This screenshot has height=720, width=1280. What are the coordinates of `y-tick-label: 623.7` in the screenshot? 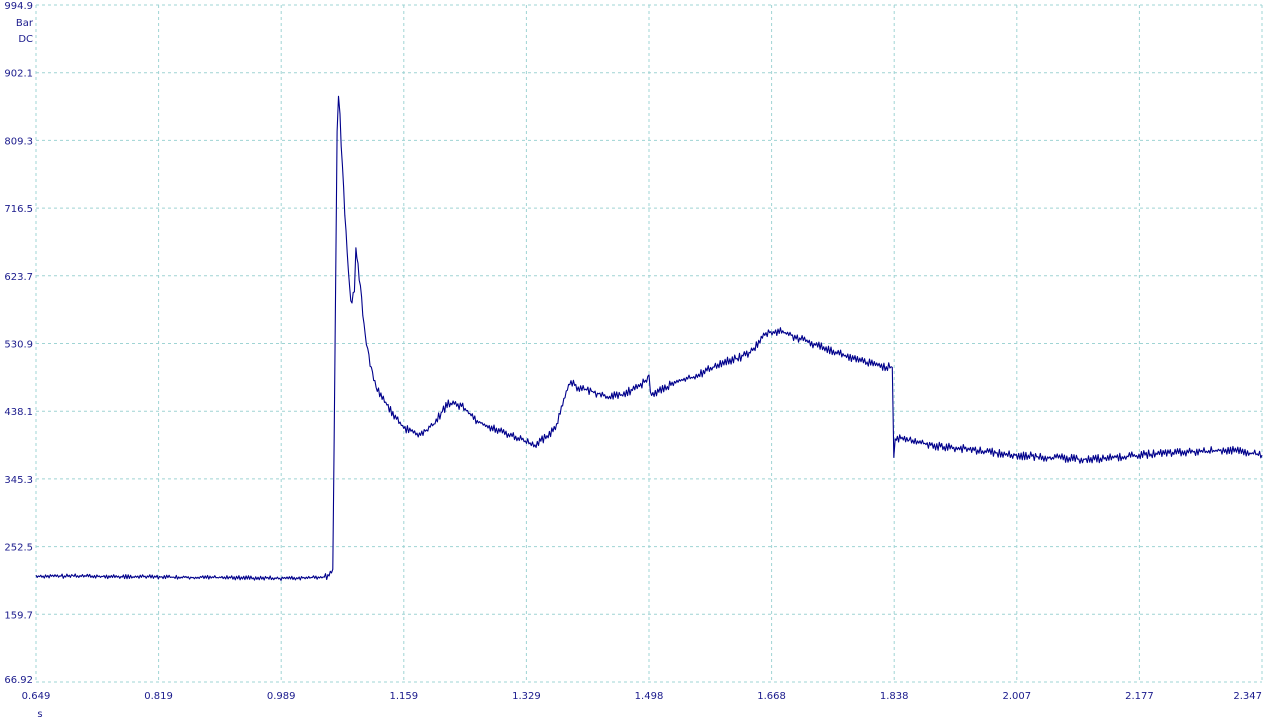 It's located at (18, 277).